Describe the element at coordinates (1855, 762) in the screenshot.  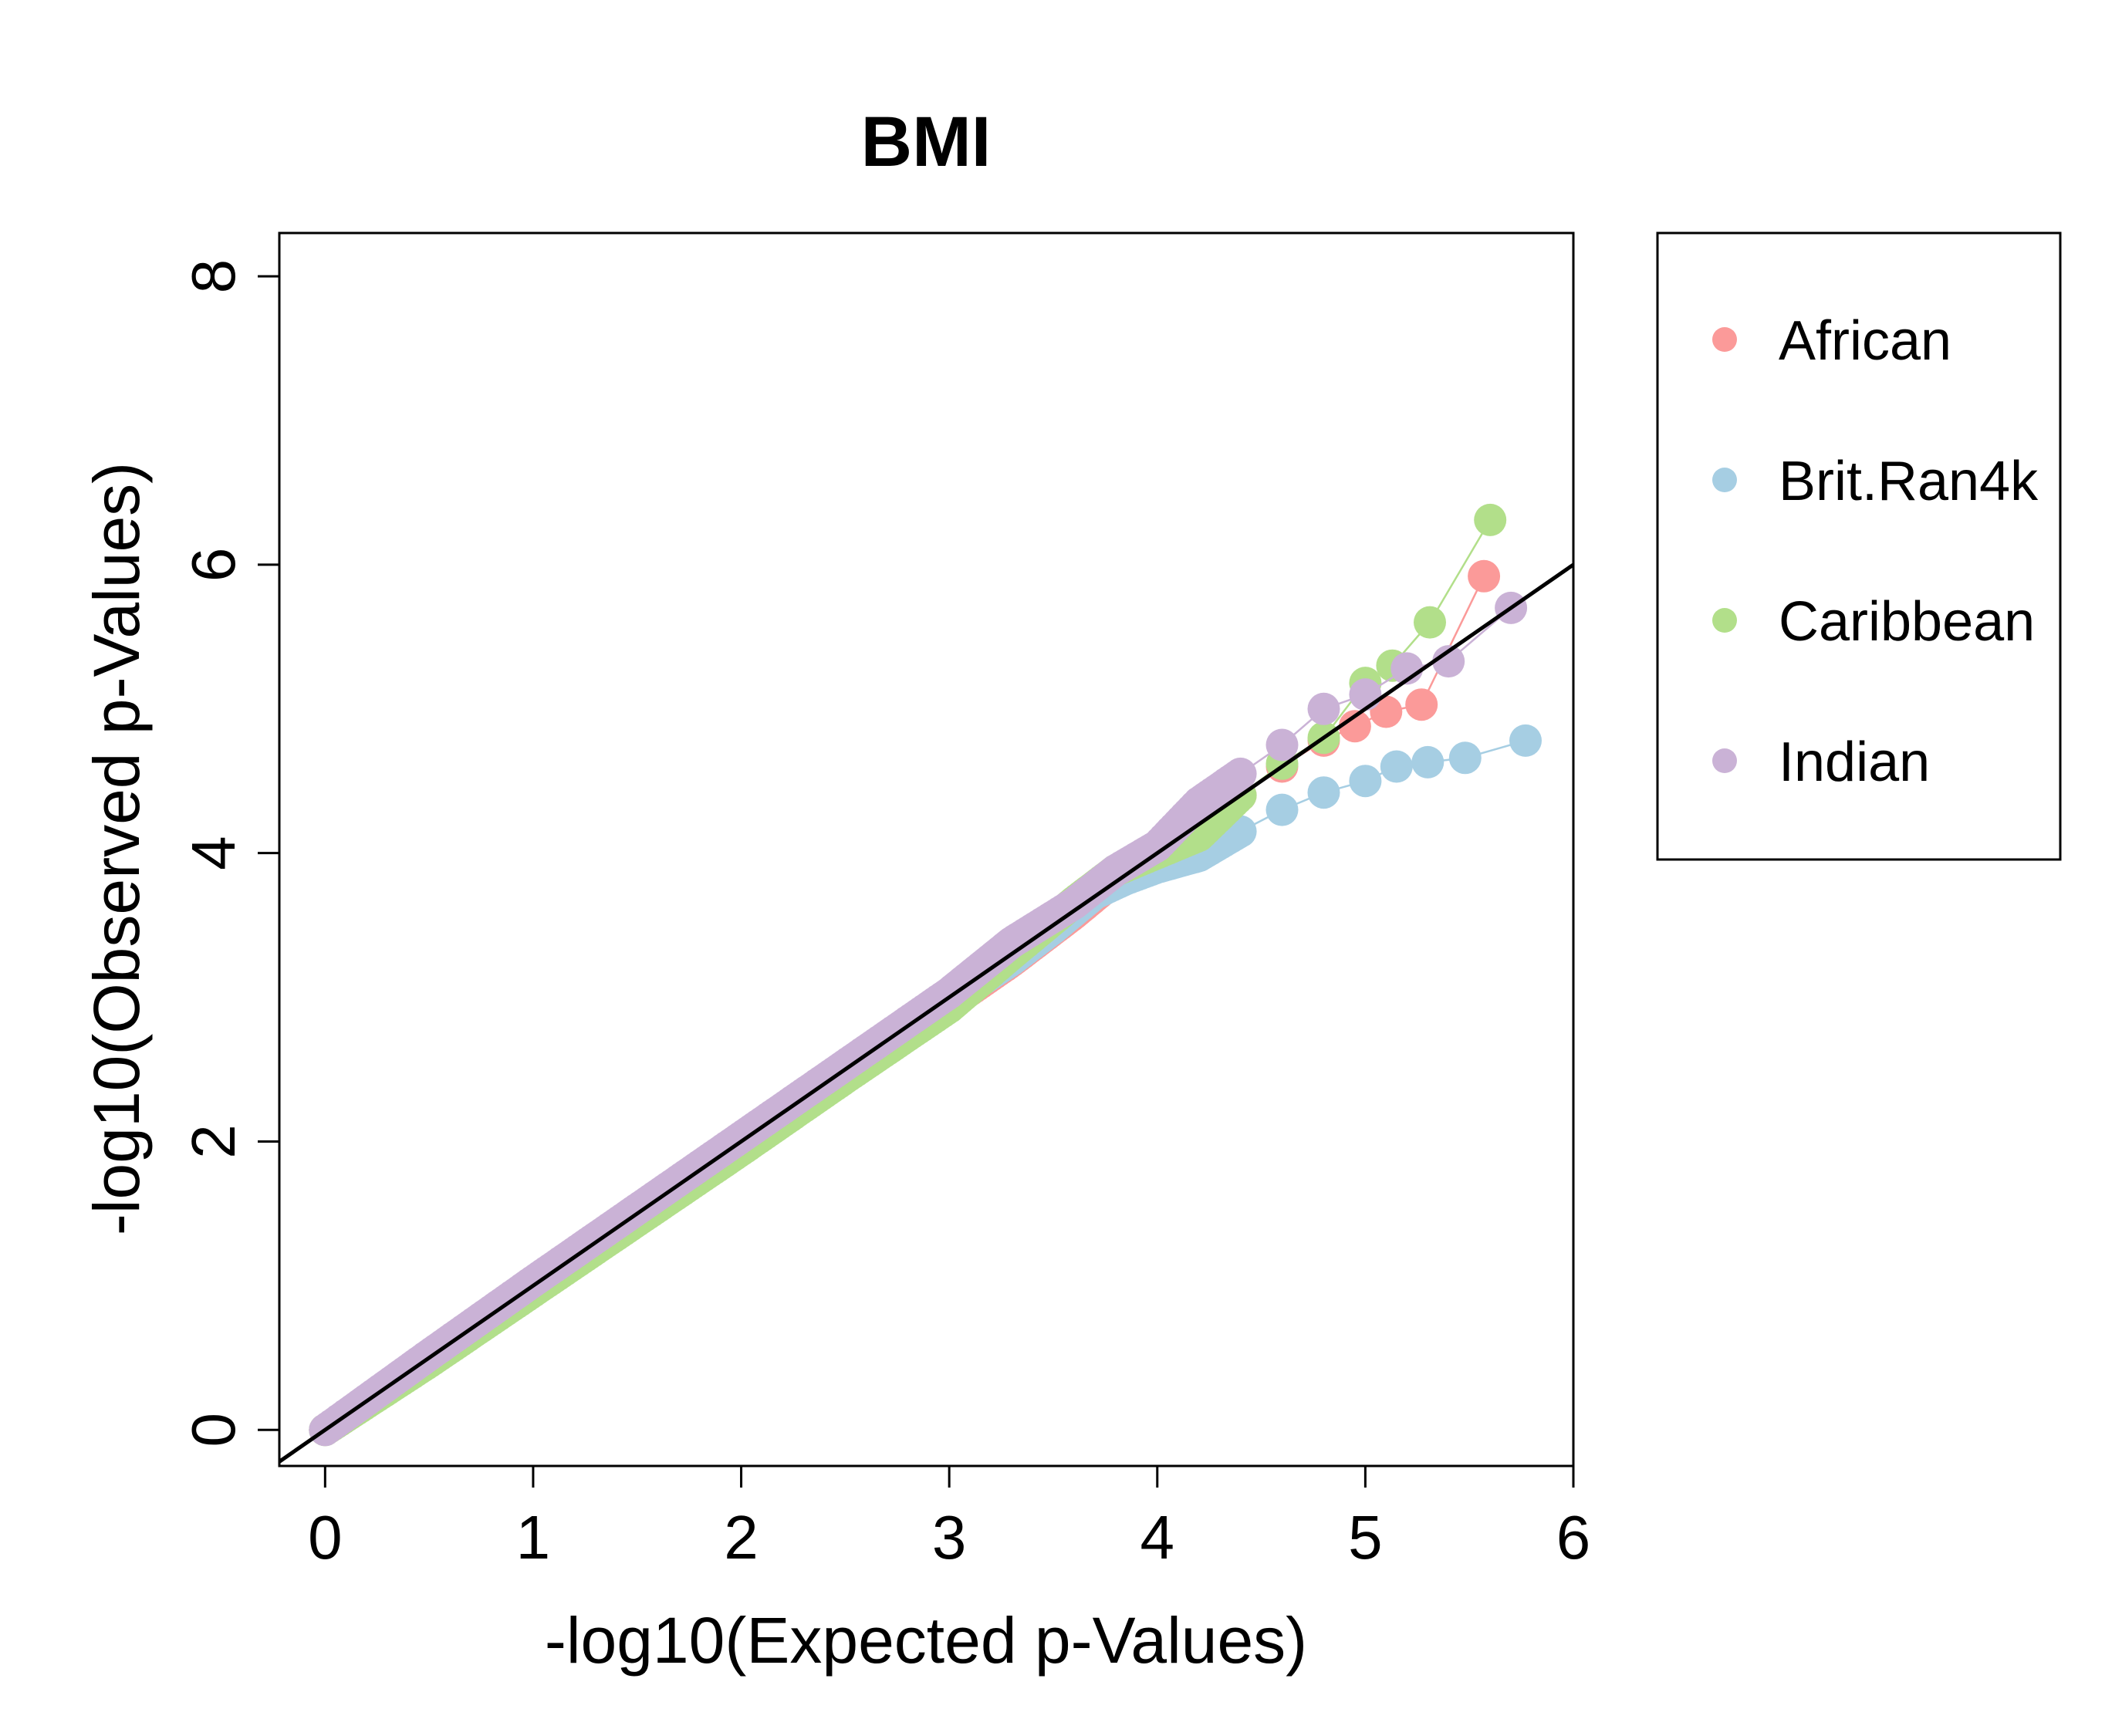
I see `legend-label: Indian` at that location.